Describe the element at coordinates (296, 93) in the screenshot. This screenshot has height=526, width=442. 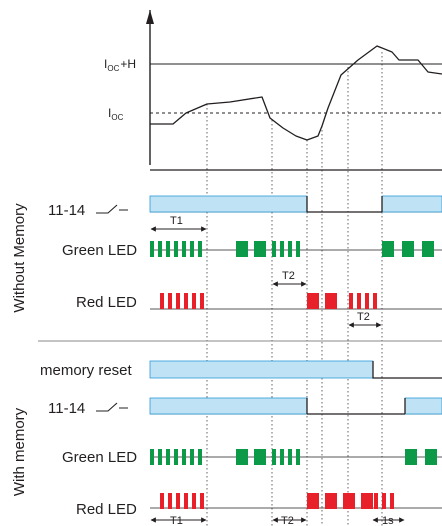
I see `current-curve` at that location.